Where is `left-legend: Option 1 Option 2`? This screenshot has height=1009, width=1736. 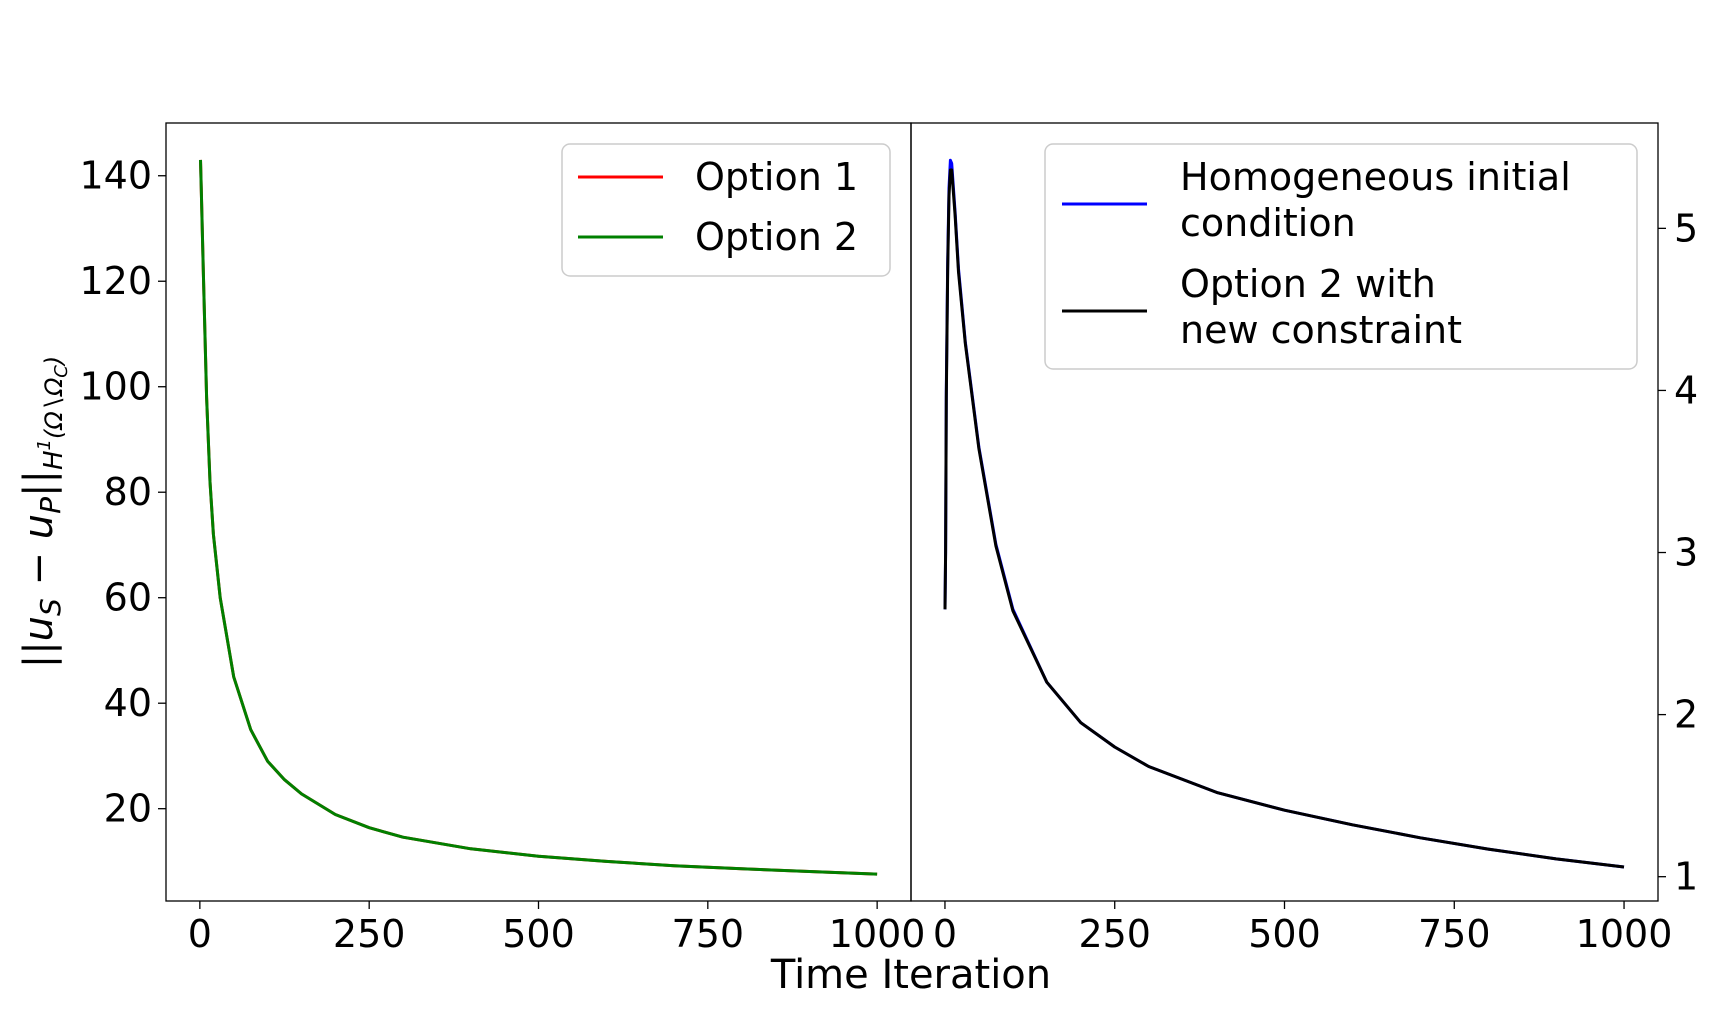
left-legend: Option 1 Option 2 is located at coordinates (726, 210).